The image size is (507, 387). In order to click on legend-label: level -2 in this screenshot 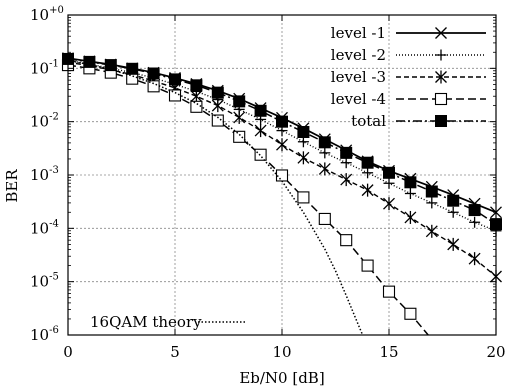, I will do `click(358, 55)`.